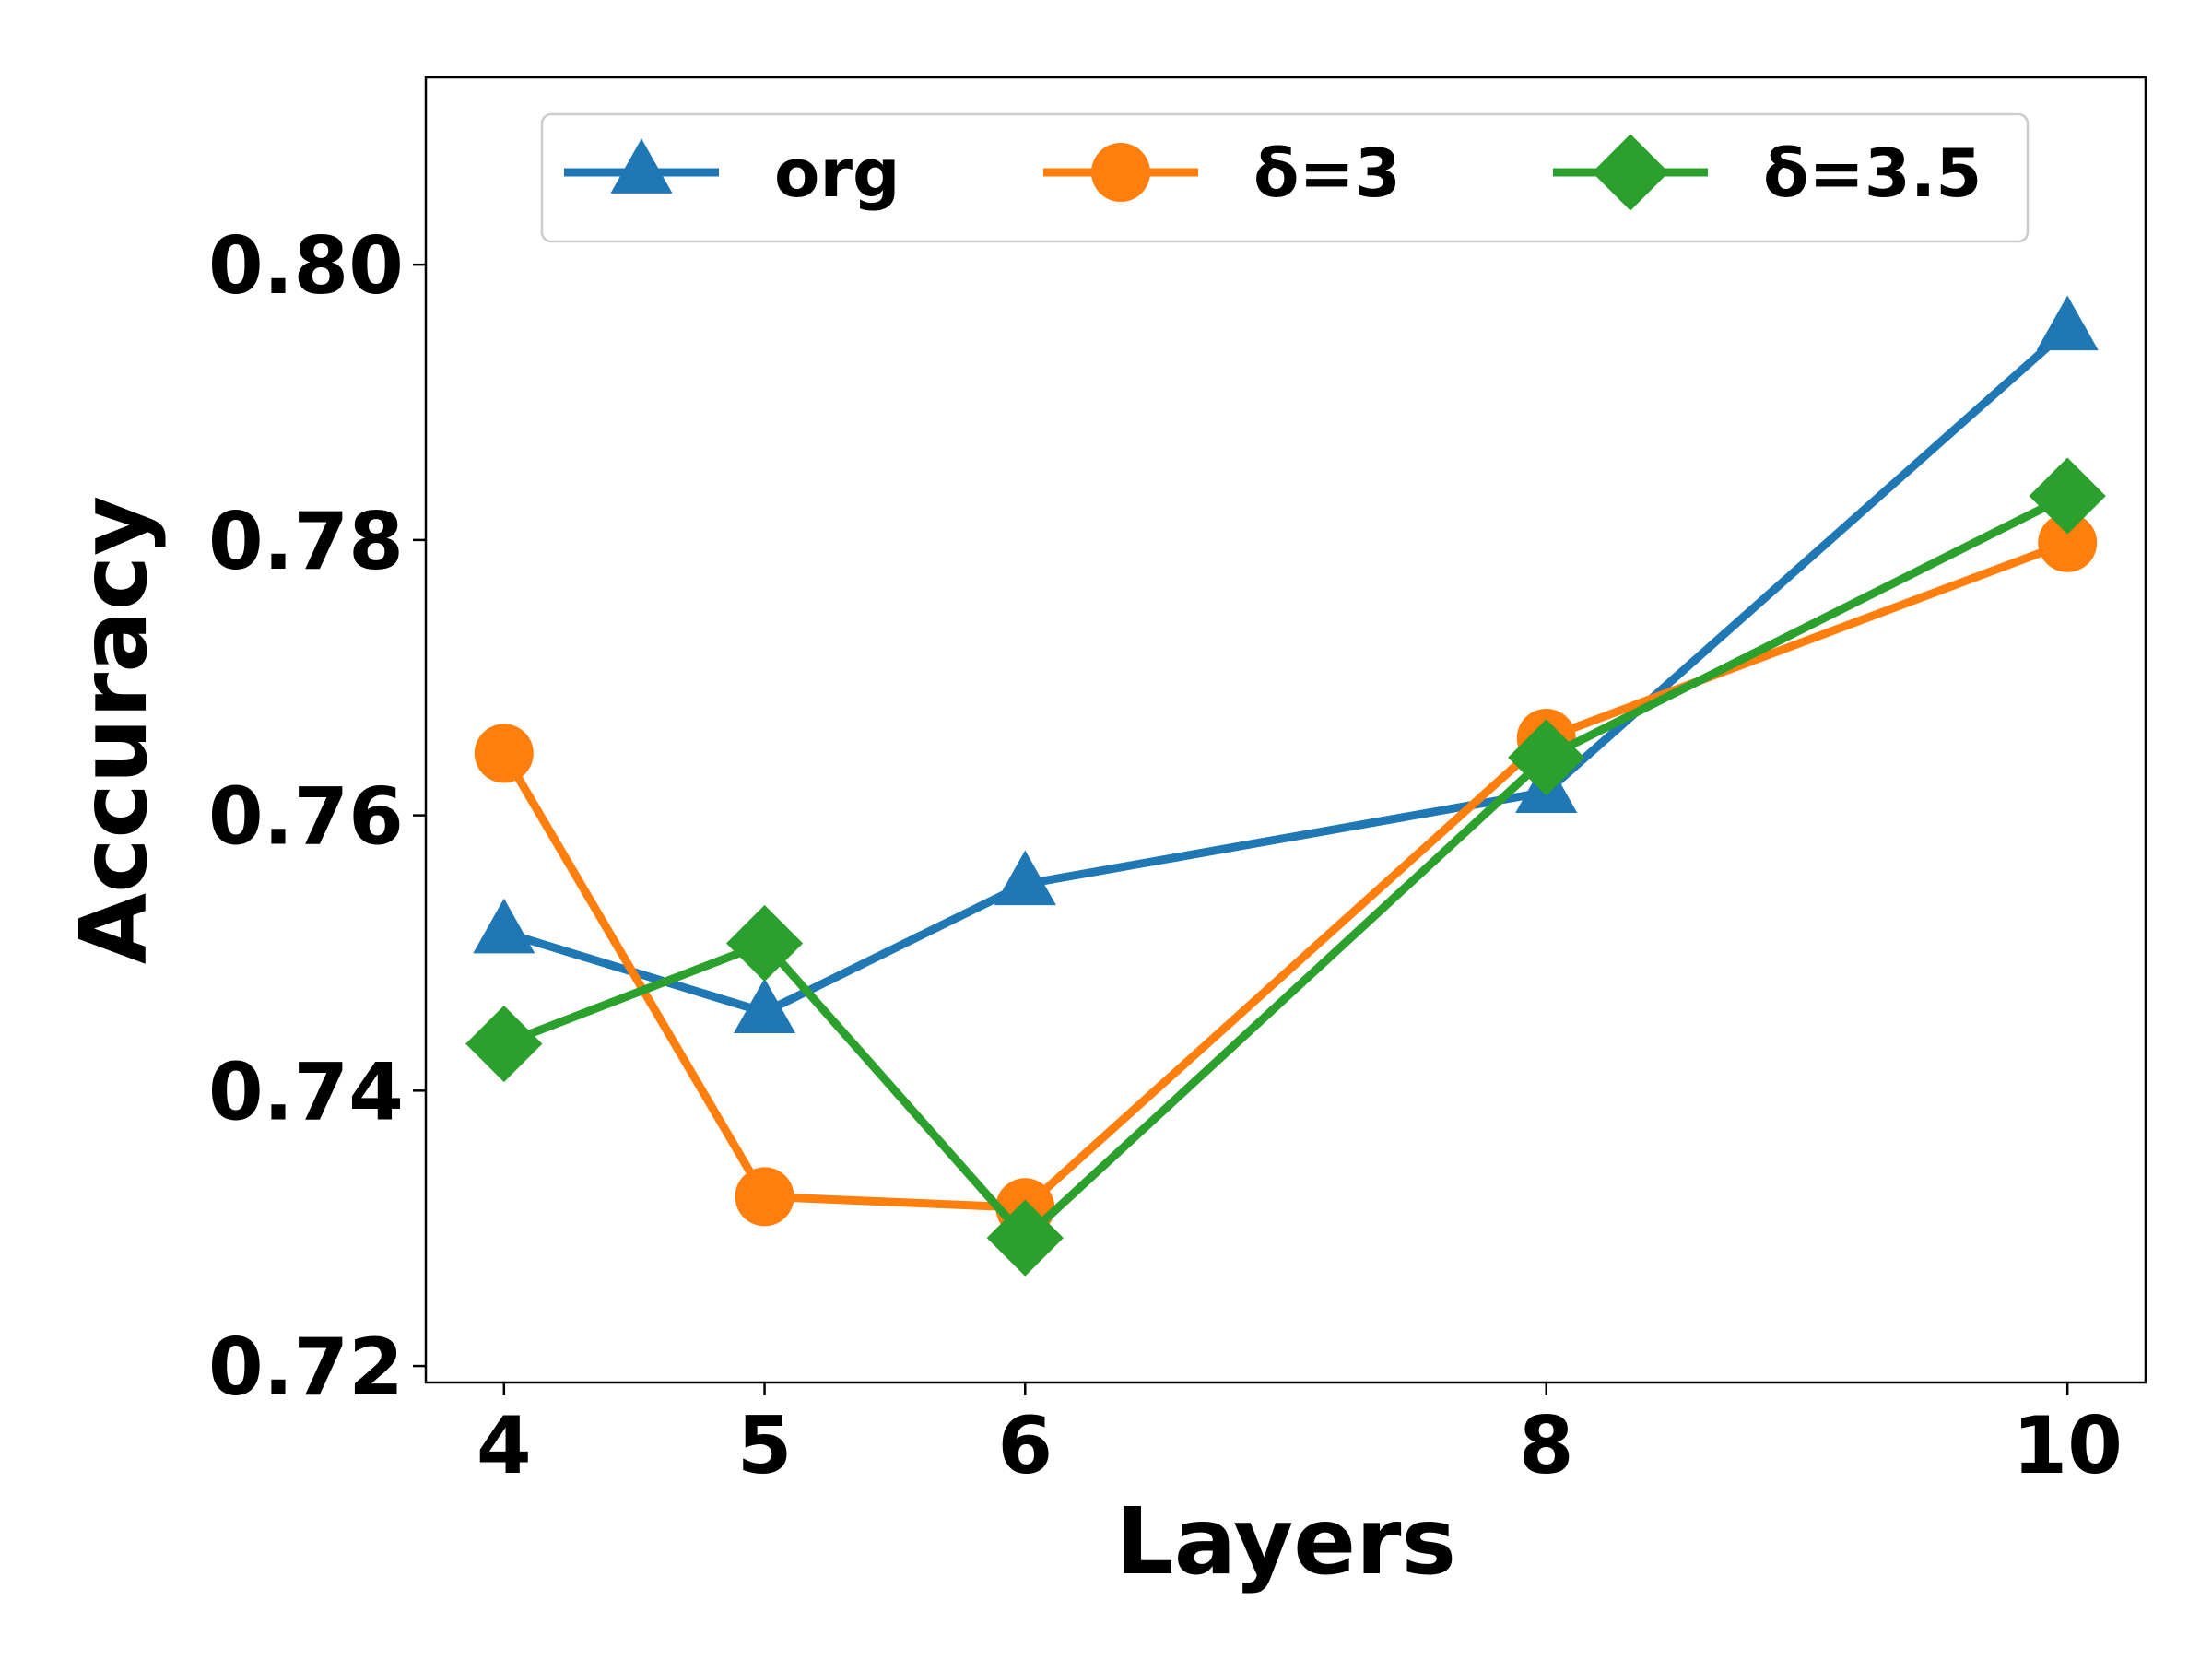 The image size is (2212, 1659). What do you see at coordinates (306, 542) in the screenshot?
I see `y-tick-label: 0.78` at bounding box center [306, 542].